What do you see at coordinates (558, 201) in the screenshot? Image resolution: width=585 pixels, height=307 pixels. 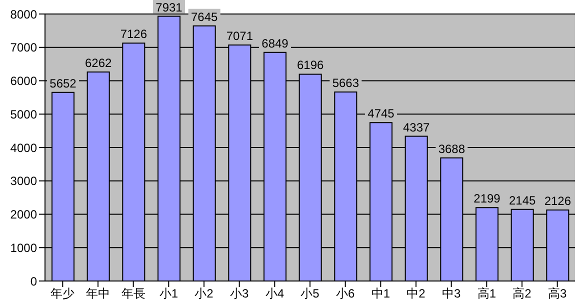 I see `data-label: 2126` at bounding box center [558, 201].